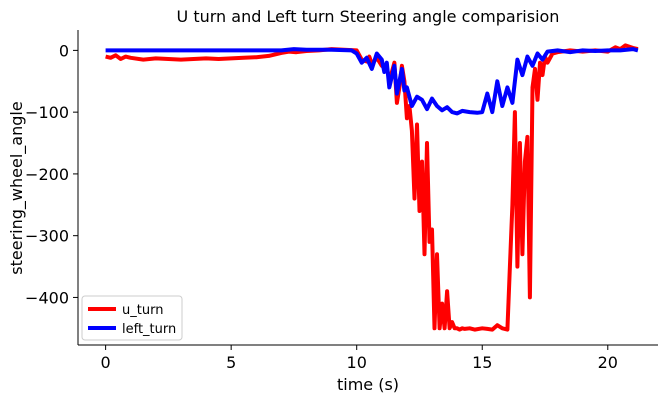 The height and width of the screenshot is (400, 660). I want to click on y-axis-title: steering_wheel_angle, so click(17, 187).